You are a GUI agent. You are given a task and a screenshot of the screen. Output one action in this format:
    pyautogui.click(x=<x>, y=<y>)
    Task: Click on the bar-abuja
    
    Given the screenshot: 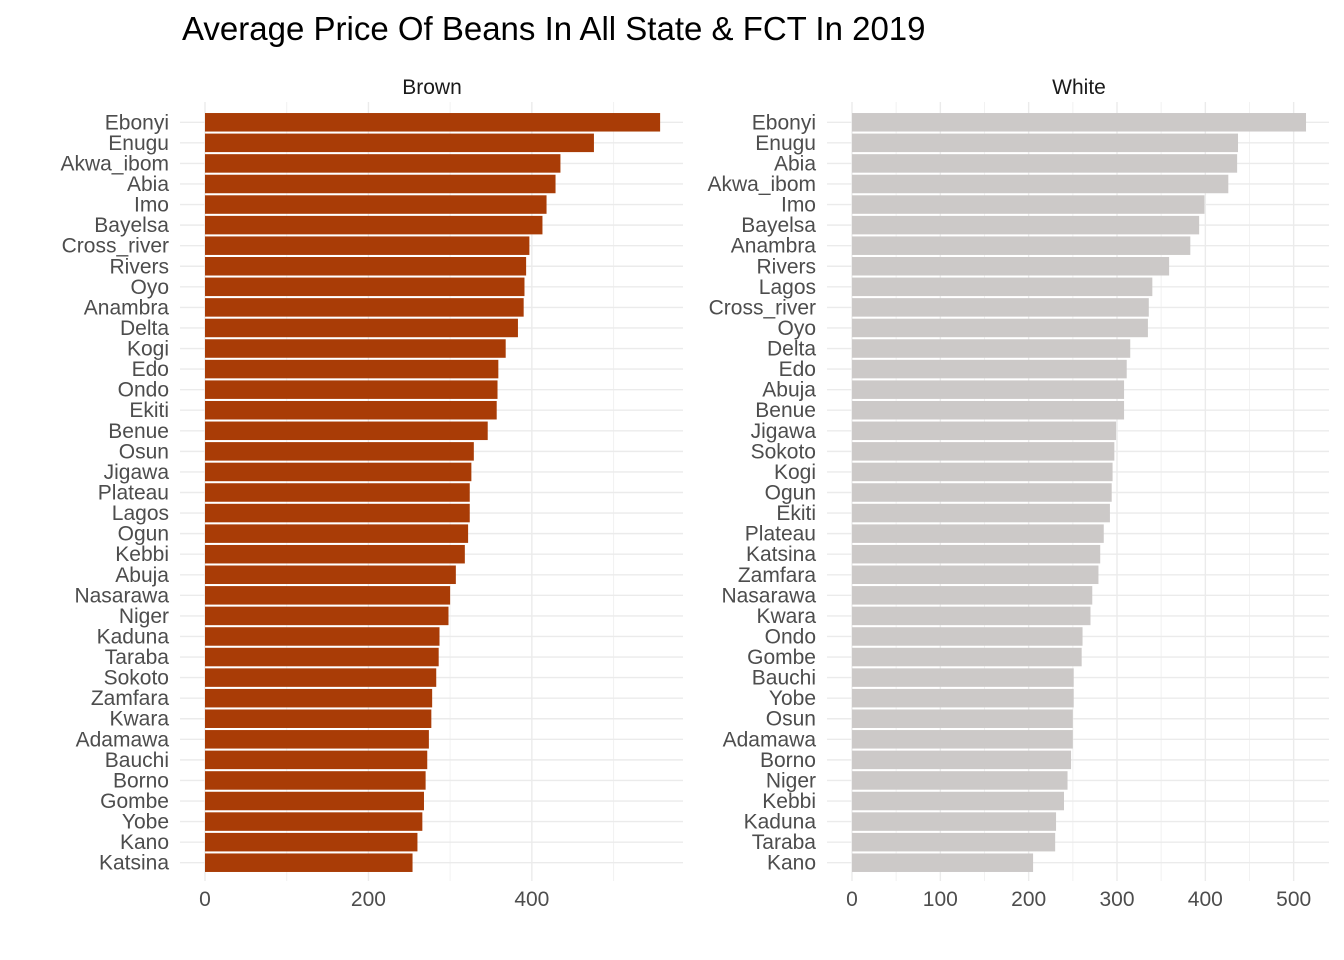 What is the action you would take?
    pyautogui.click(x=330, y=575)
    